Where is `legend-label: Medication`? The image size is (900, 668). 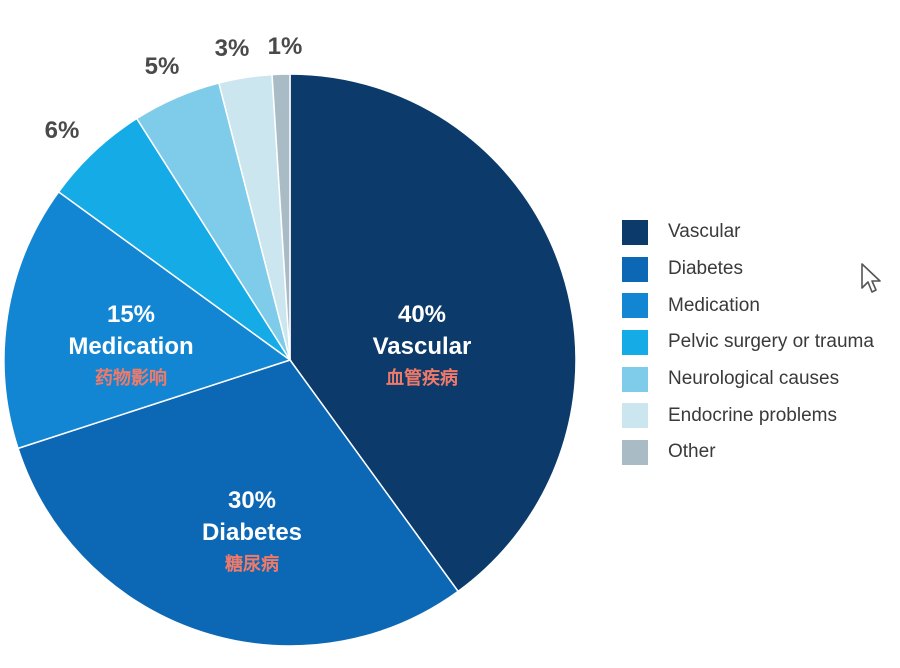 legend-label: Medication is located at coordinates (714, 305).